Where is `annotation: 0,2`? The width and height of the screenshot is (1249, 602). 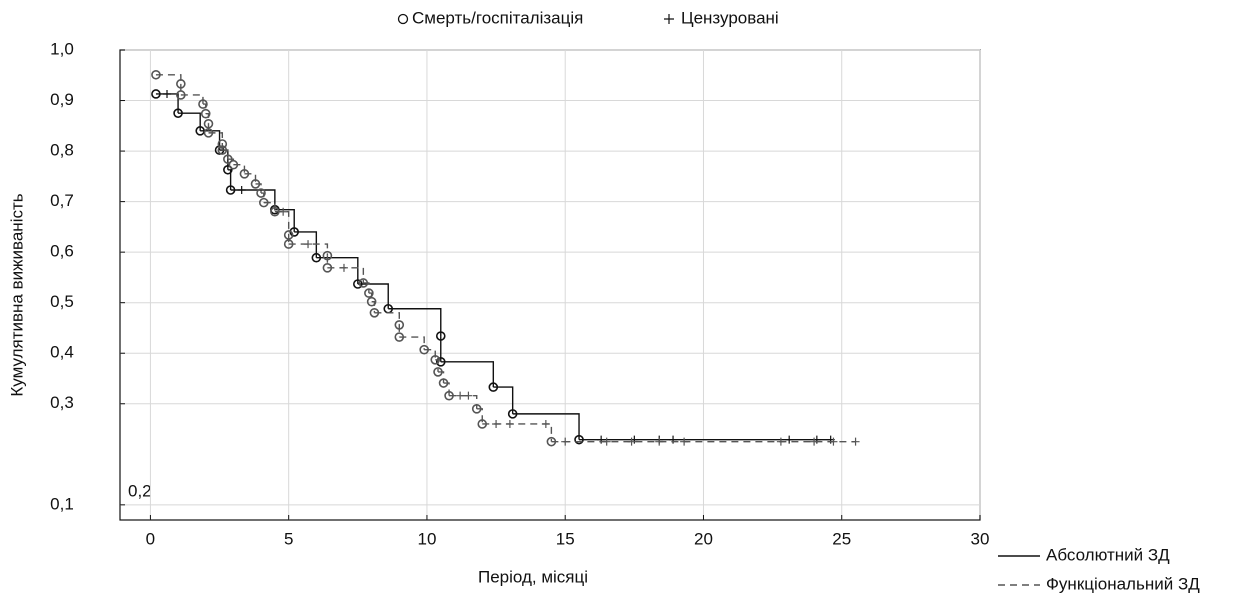
annotation: 0,2 is located at coordinates (140, 490).